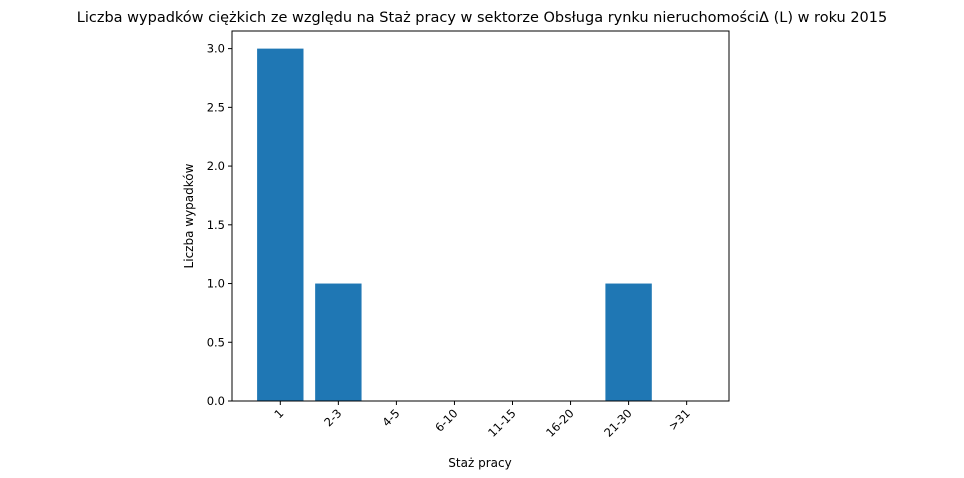  I want to click on x-tick-label-7: >31, so click(679, 419).